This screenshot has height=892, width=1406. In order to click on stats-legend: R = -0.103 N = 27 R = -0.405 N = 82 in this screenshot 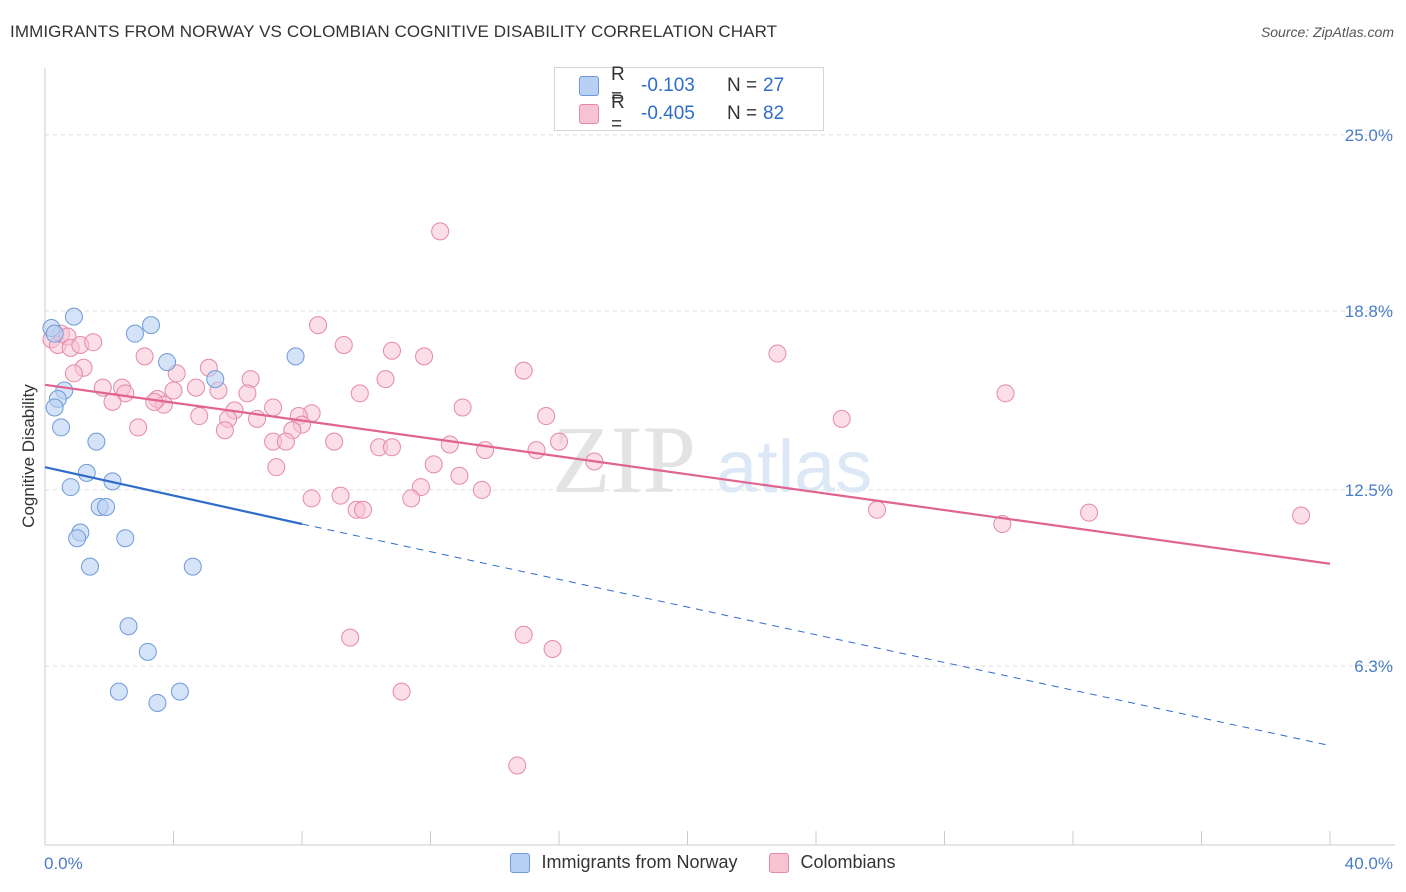, I will do `click(689, 99)`.